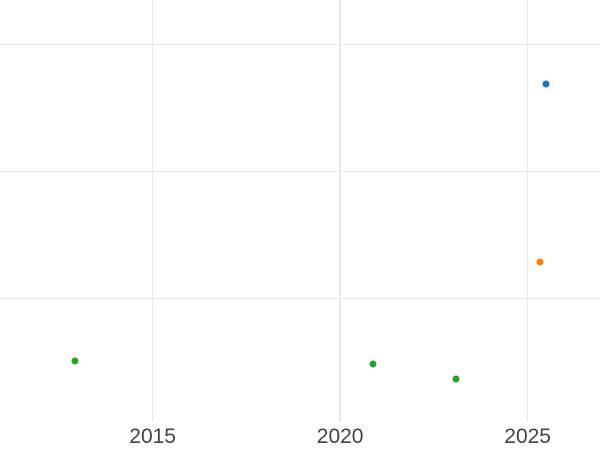  What do you see at coordinates (546, 84) in the screenshot?
I see `data-point-blue-series` at bounding box center [546, 84].